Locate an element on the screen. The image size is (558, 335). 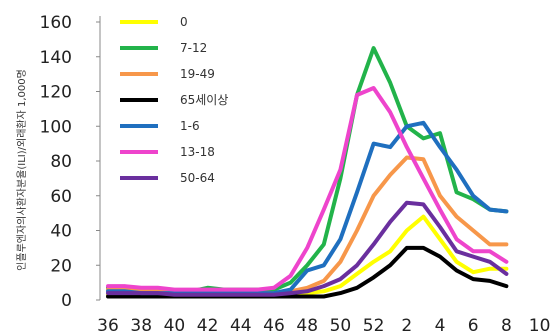
y-tick-label: 80 is located at coordinates (61, 162).